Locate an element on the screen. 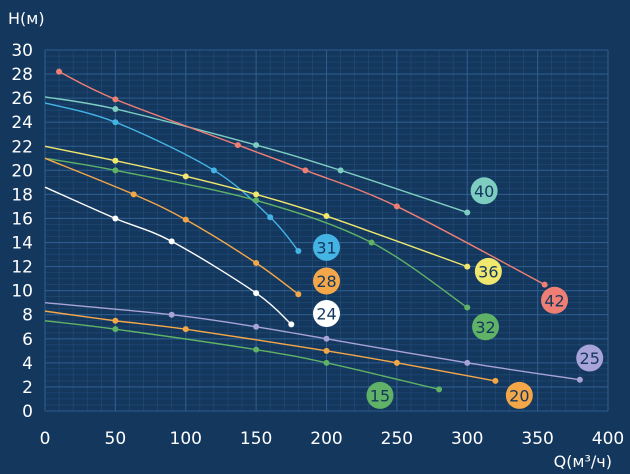 Image resolution: width=630 pixels, height=474 pixels. x-tick-label: 350 is located at coordinates (537, 439).